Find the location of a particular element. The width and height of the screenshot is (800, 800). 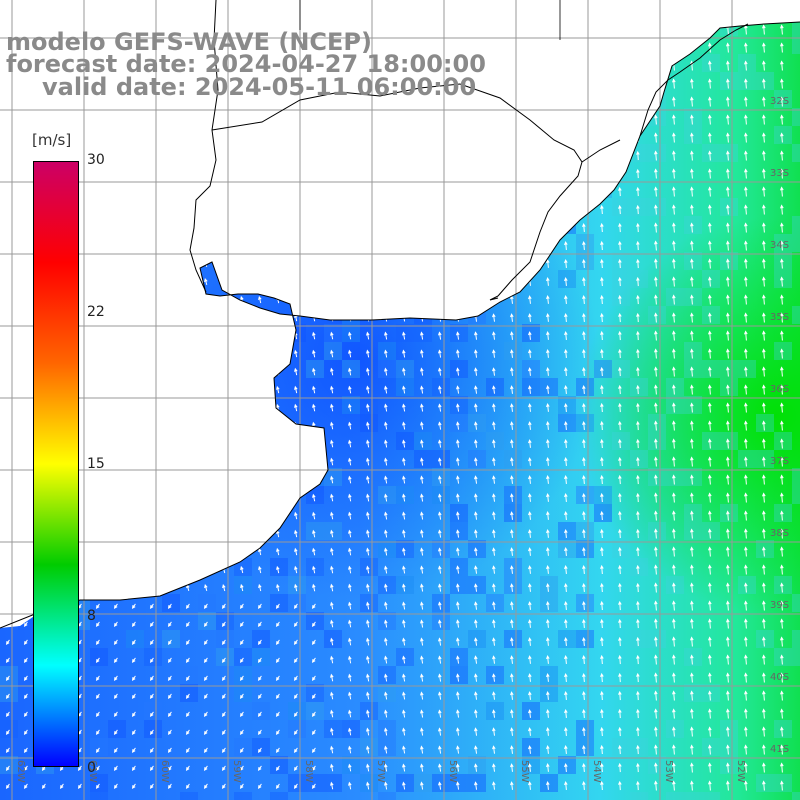

lat-label: 33S is located at coordinates (779, 173).